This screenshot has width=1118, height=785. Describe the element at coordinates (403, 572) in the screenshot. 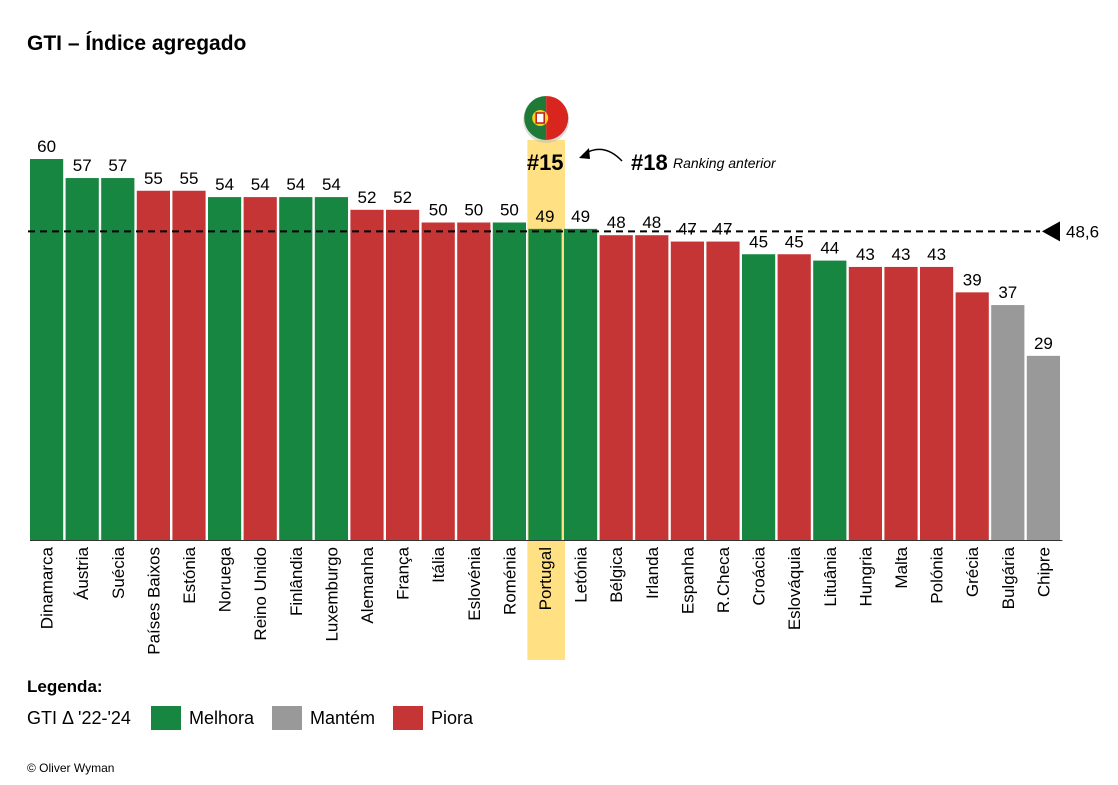

I see `category-label-franca: França` at that location.